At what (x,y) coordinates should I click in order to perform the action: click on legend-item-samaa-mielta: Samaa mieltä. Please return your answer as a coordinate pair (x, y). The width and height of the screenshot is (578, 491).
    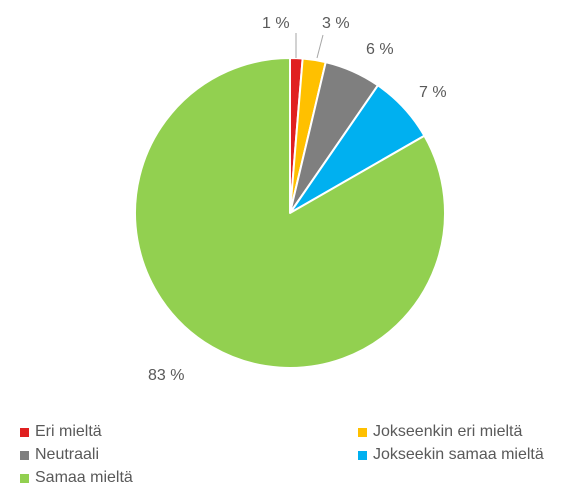
    Looking at the image, I should click on (76, 478).